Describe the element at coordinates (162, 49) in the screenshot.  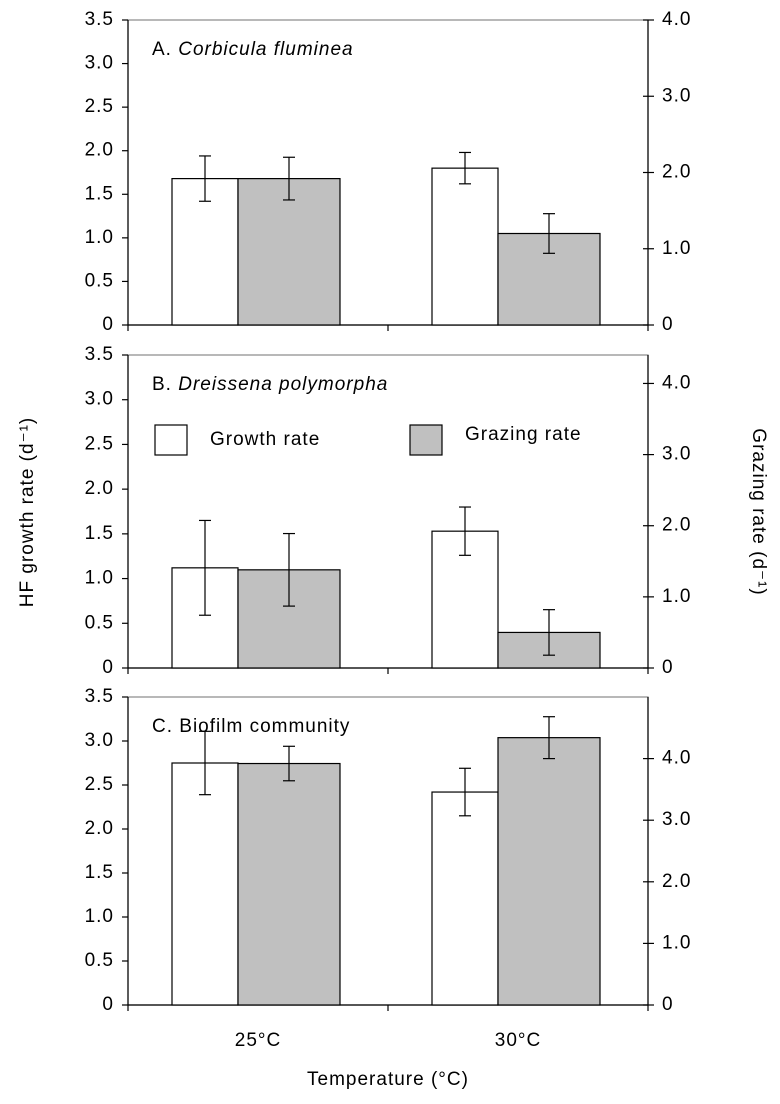
I see `panel-label: A.` at that location.